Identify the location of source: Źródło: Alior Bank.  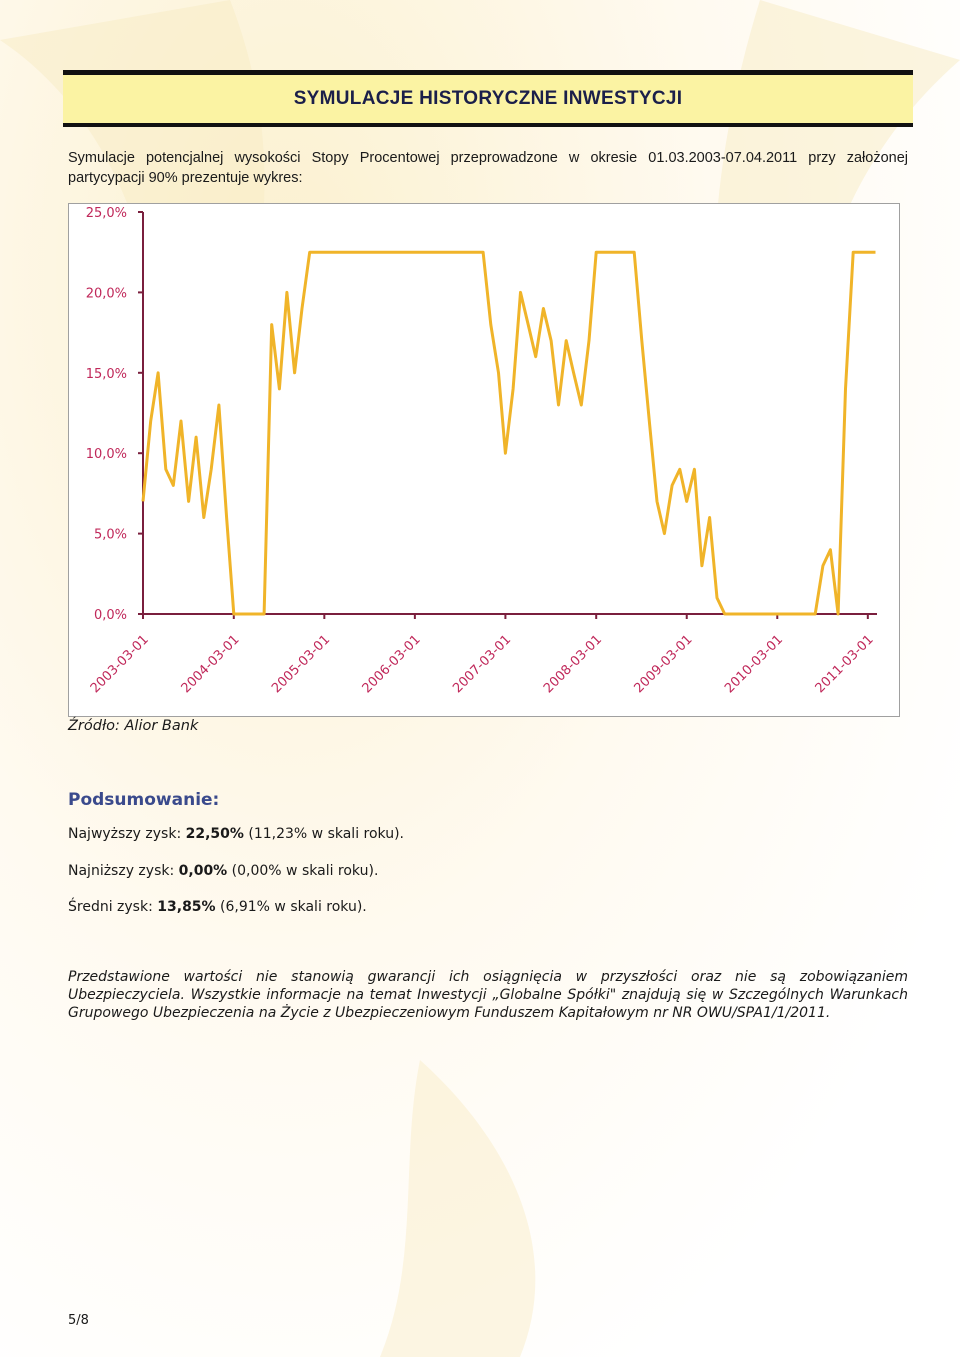
(133, 726).